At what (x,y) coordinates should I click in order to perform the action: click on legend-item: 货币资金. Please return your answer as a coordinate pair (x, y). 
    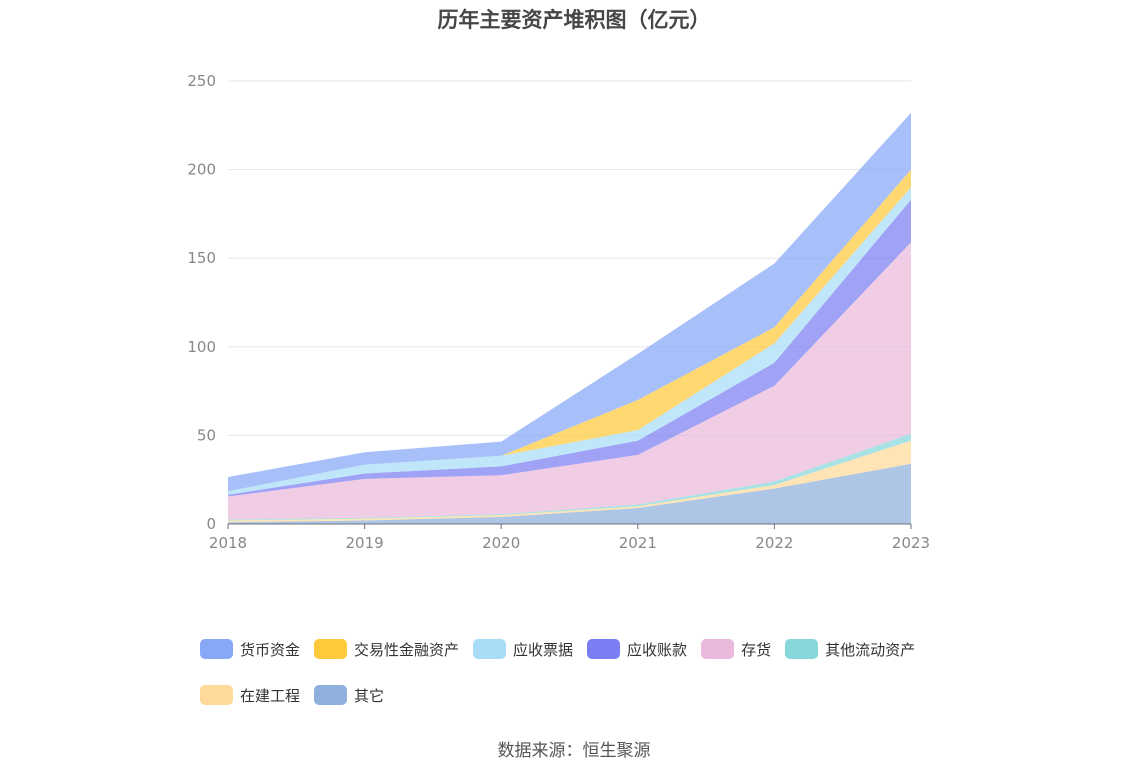
    Looking at the image, I should click on (250, 649).